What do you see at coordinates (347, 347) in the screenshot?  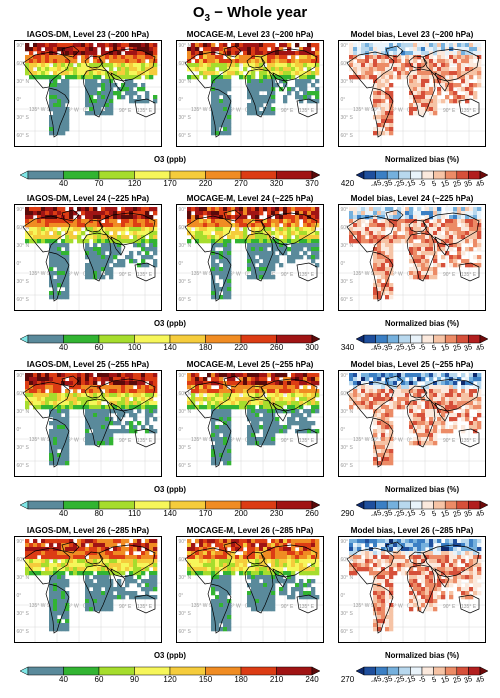 I see `ozone-tick-label: 340` at bounding box center [347, 347].